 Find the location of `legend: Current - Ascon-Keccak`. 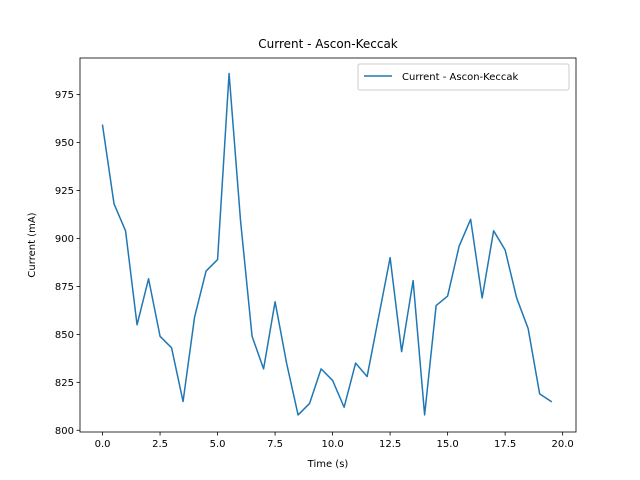

legend: Current - Ascon-Keccak is located at coordinates (463, 77).